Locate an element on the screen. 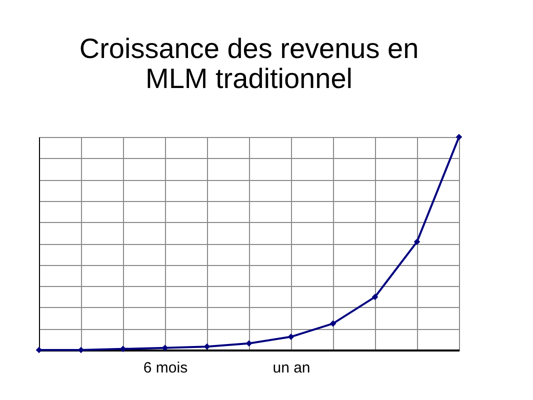 This screenshot has width=533, height=400. x-tick-label: un an is located at coordinates (291, 368).